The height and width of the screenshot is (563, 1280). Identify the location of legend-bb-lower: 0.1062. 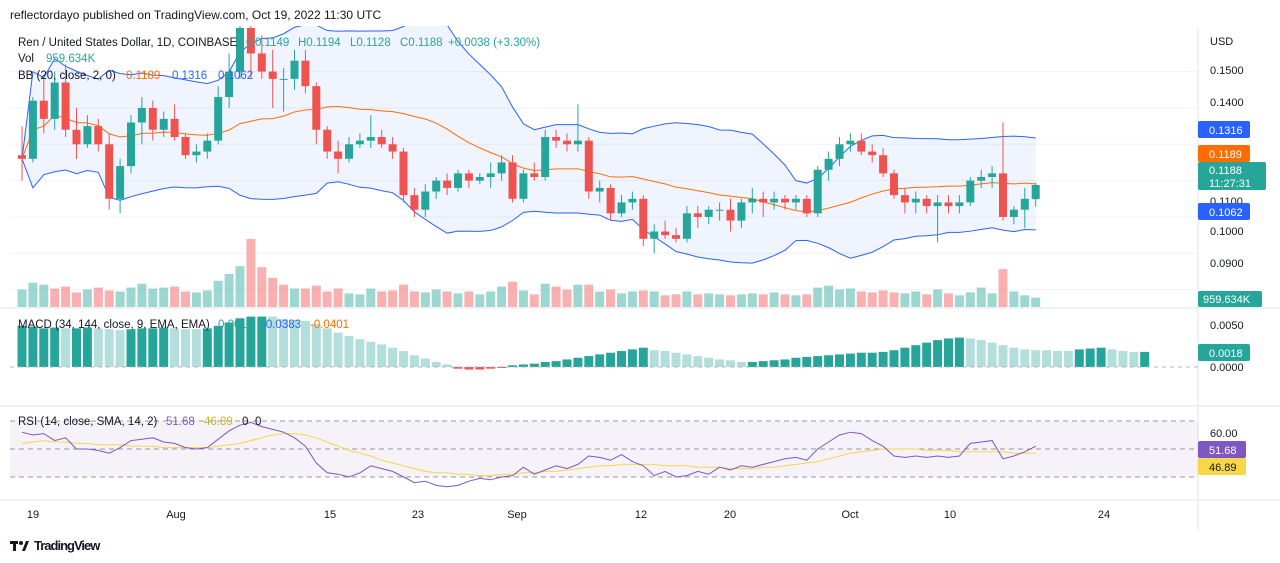
(235, 76).